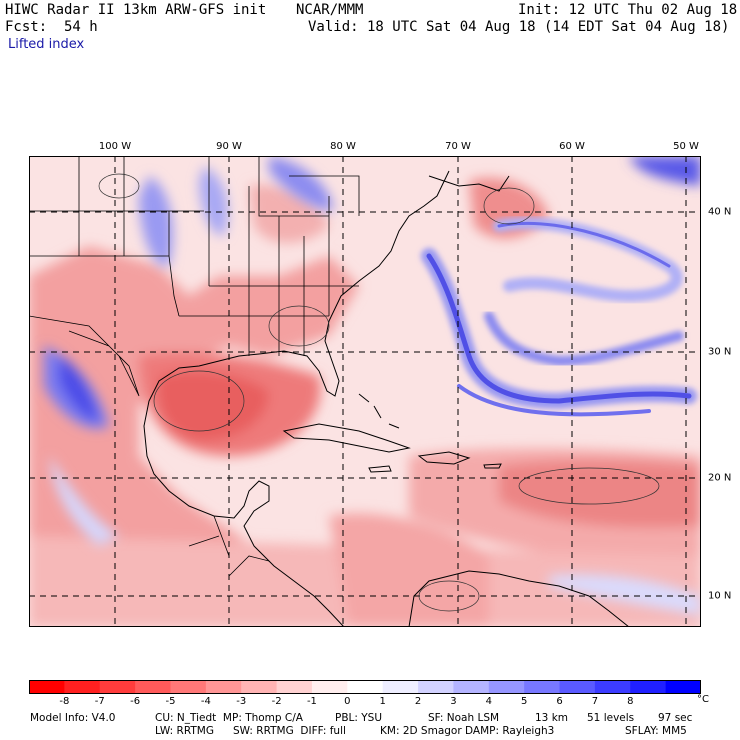  Describe the element at coordinates (229, 146) in the screenshot. I see `lon-label-90w: 90 W` at that location.